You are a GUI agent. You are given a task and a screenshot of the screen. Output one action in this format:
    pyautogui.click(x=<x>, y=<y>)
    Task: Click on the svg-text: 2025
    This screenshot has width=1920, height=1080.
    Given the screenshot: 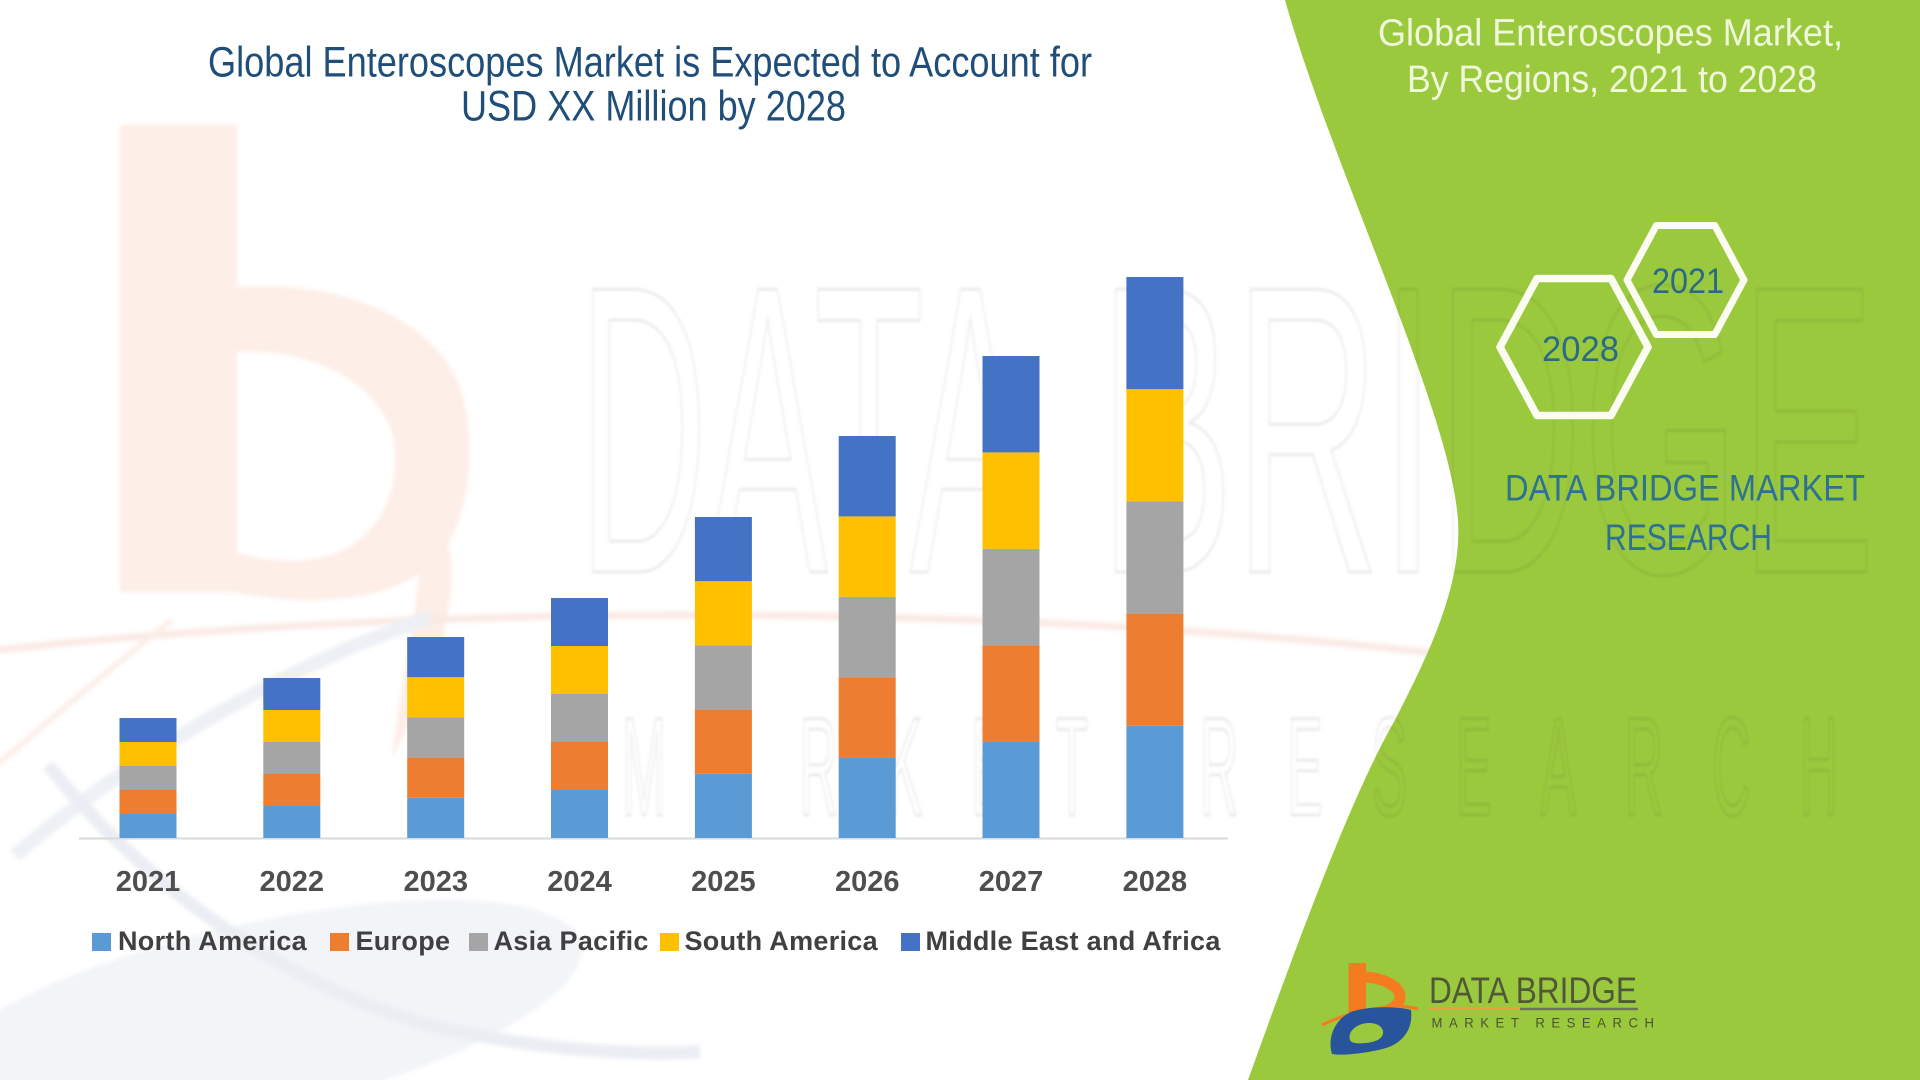 What is the action you would take?
    pyautogui.click(x=723, y=882)
    